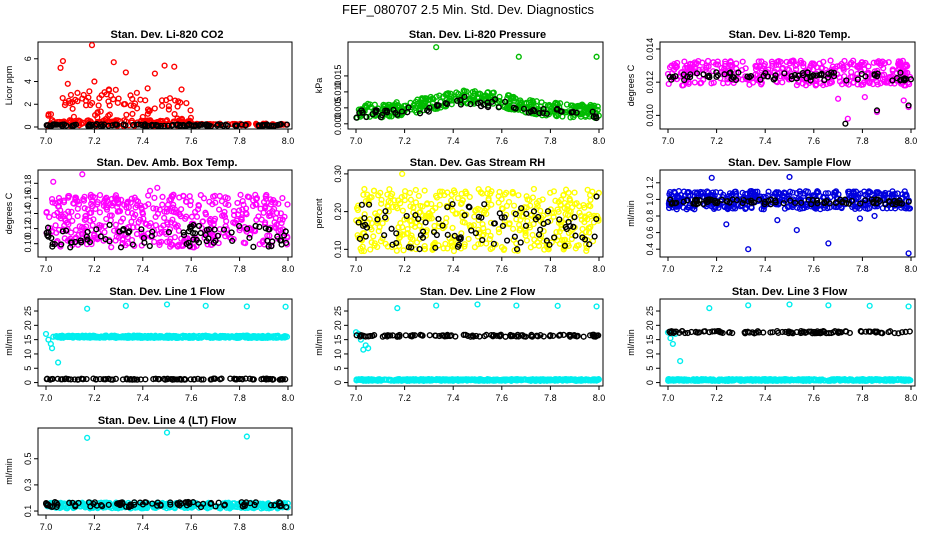 Image resolution: width=936 pixels, height=540 pixels. I want to click on x-tick-label: 7.6, so click(191, 398).